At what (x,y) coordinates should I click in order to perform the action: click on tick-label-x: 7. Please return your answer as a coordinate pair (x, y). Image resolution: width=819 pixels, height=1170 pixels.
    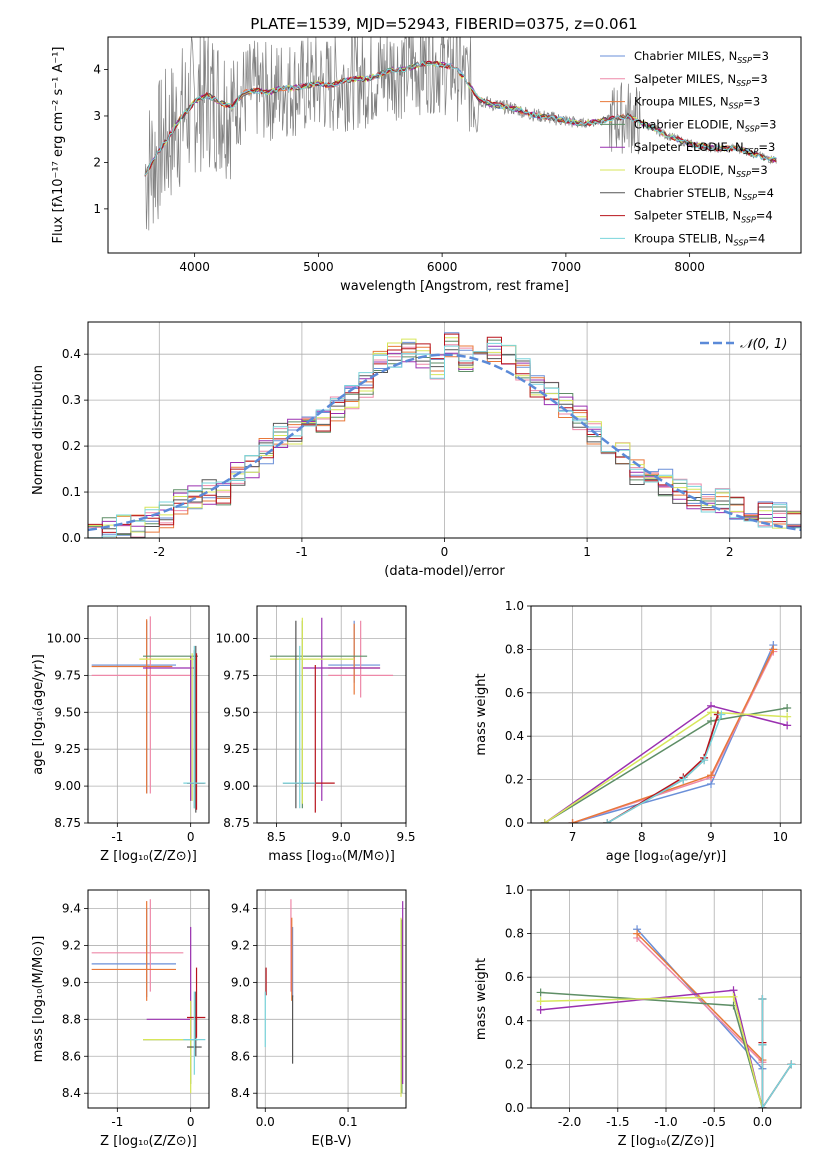
    Looking at the image, I should click on (573, 837).